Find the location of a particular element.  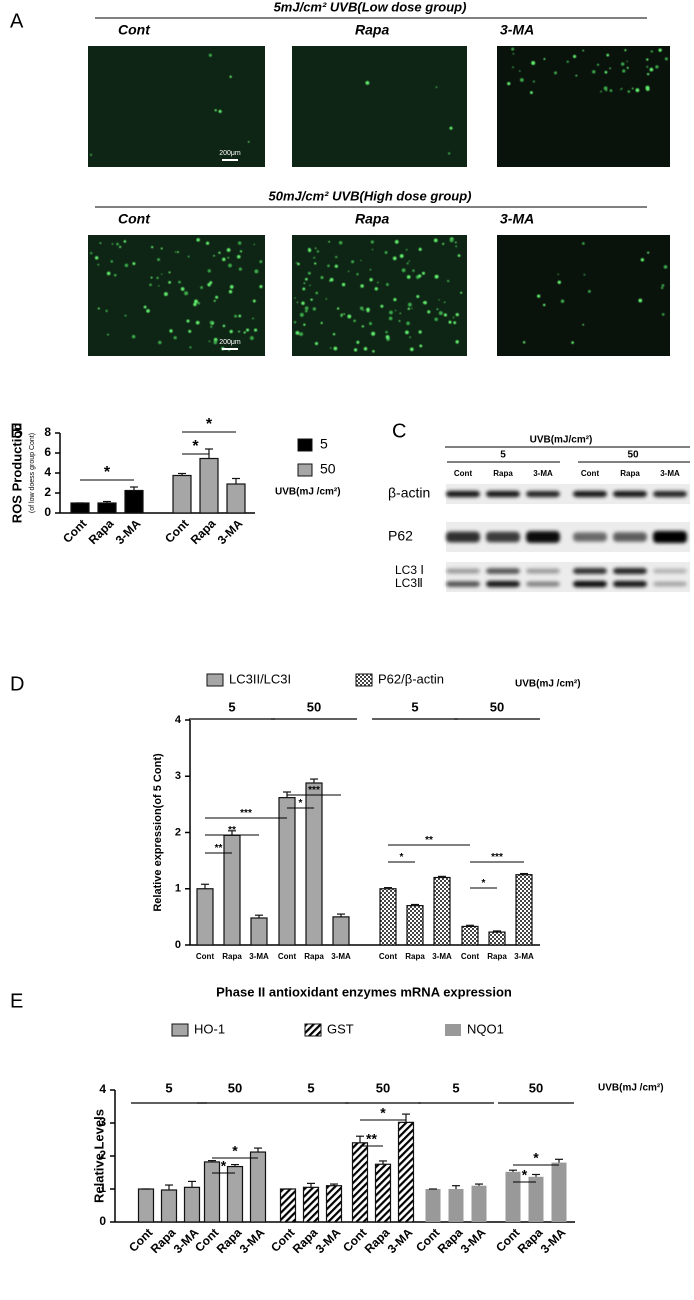

group-title: 5mJ/cm² UVB(Low dose group) is located at coordinates (370, 7).